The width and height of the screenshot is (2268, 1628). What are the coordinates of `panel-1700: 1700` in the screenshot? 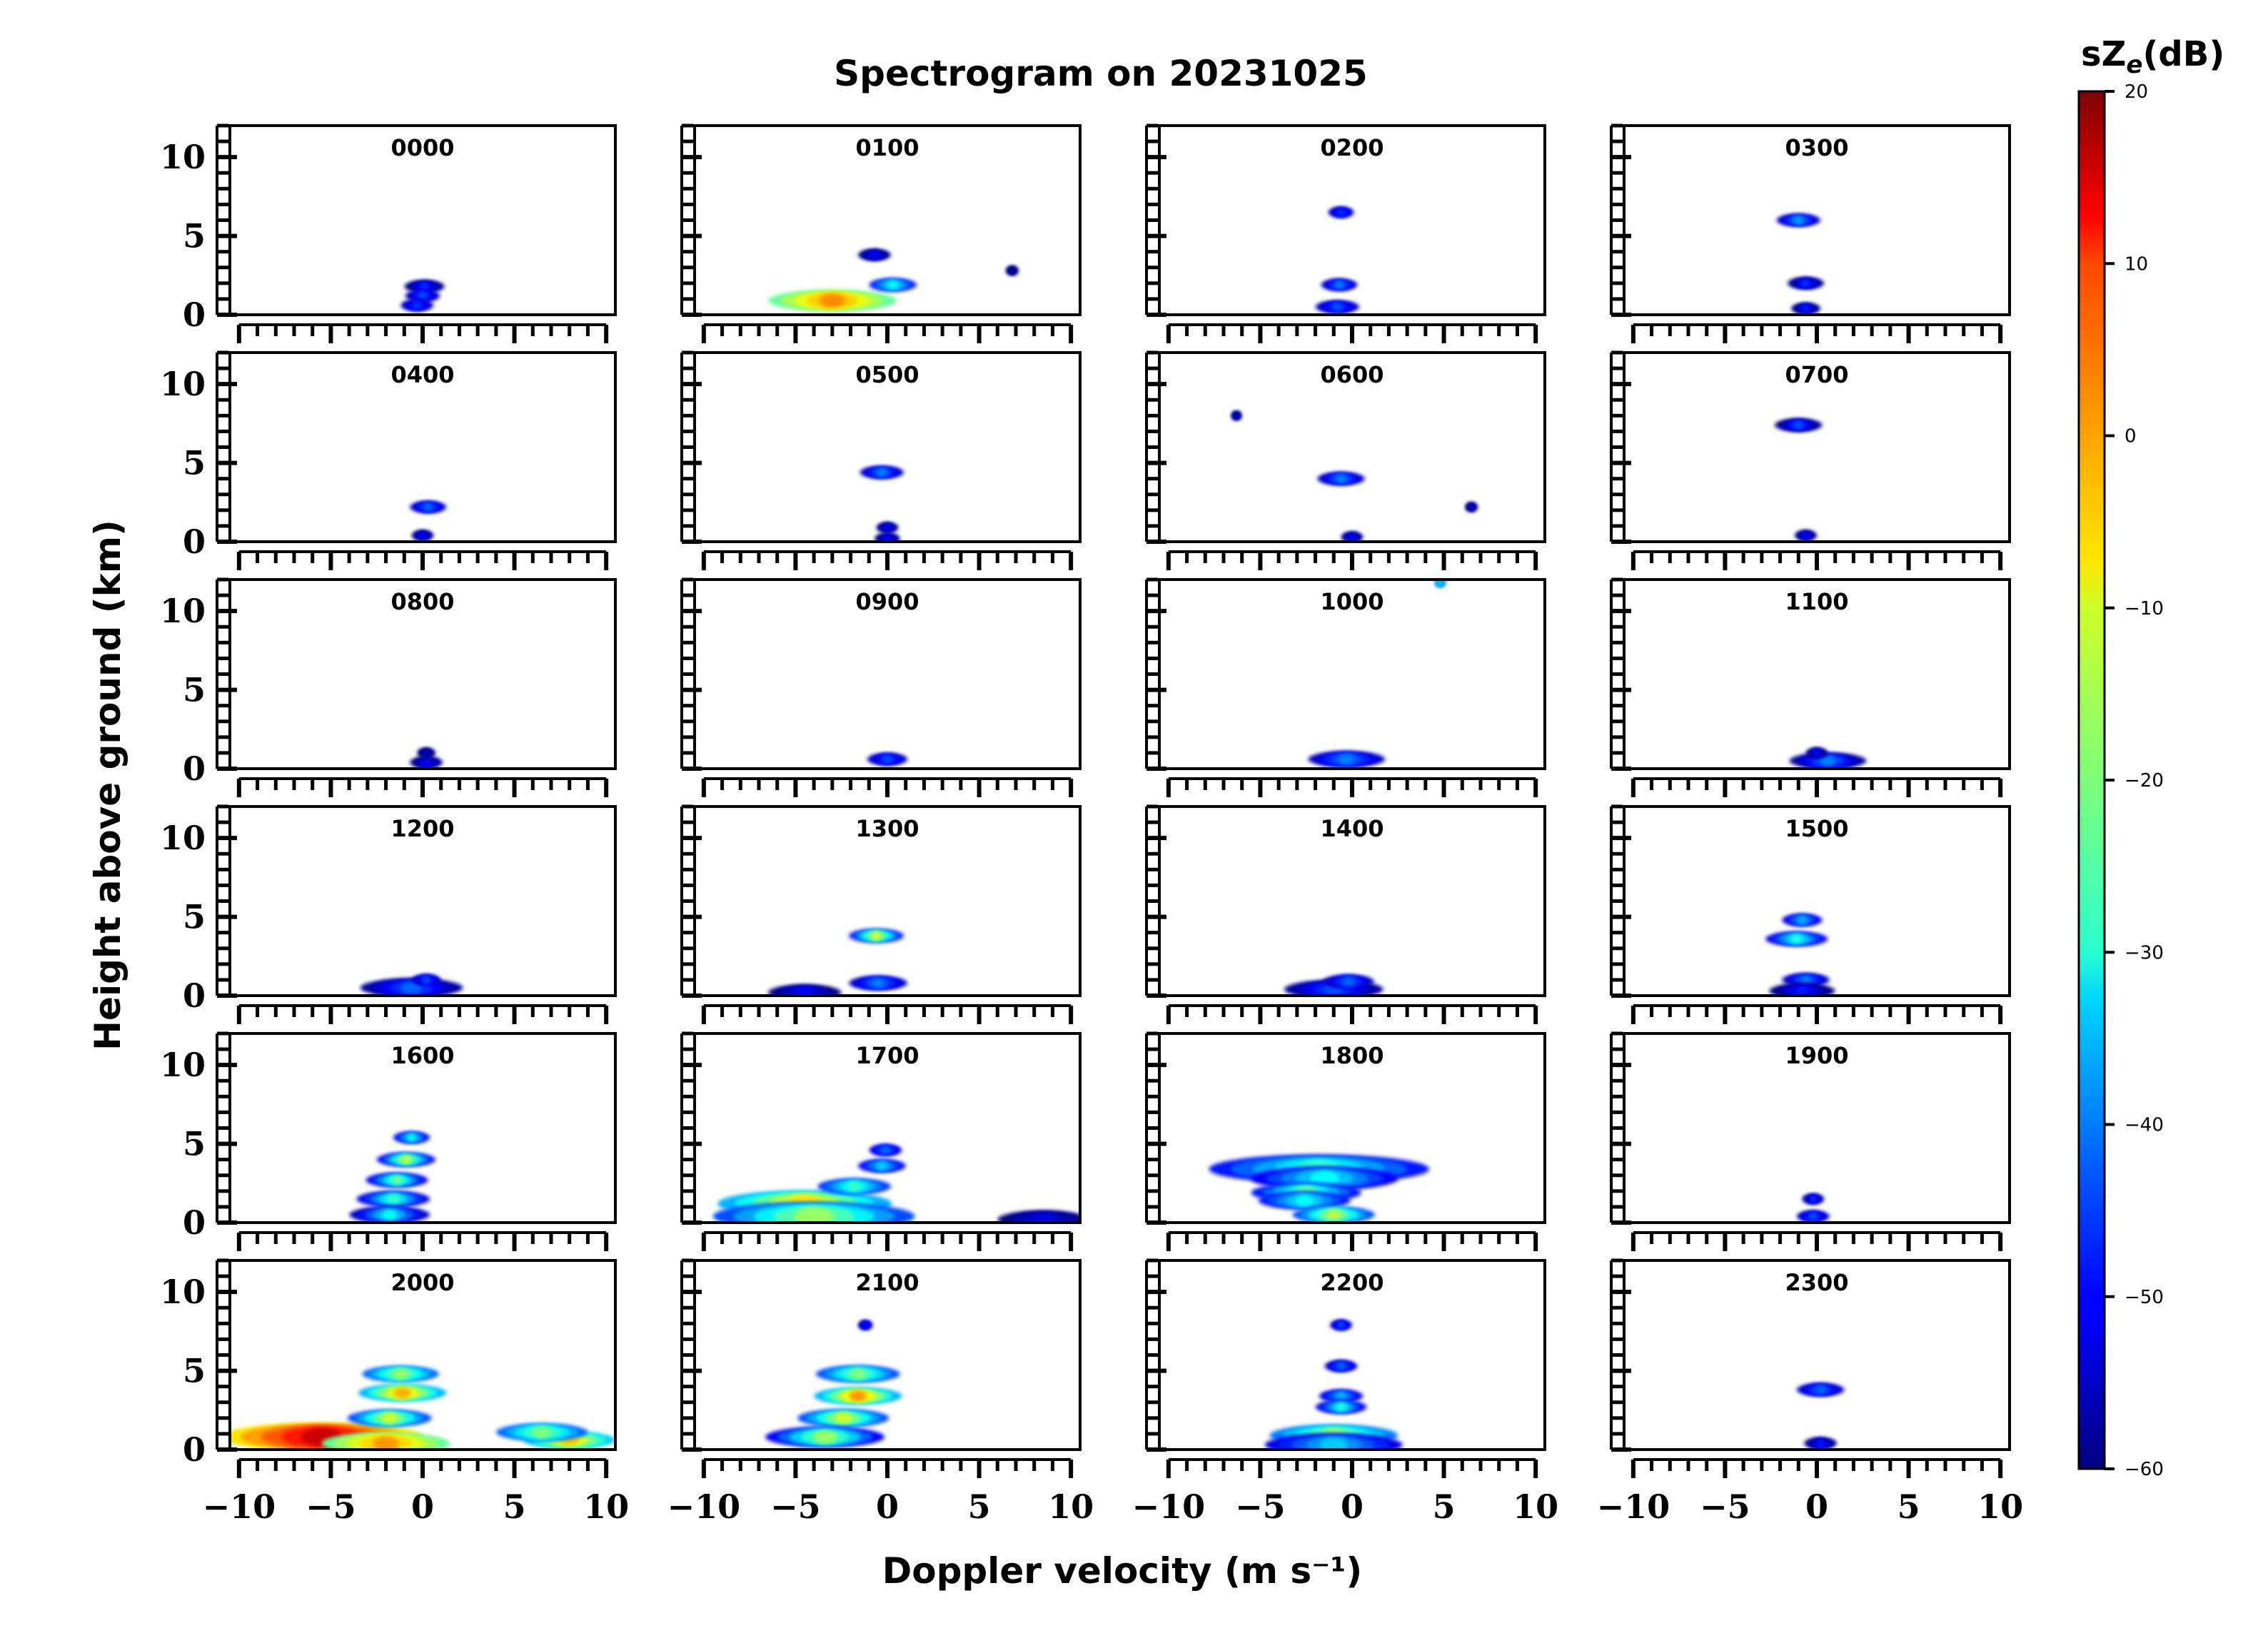 It's located at (881, 1141).